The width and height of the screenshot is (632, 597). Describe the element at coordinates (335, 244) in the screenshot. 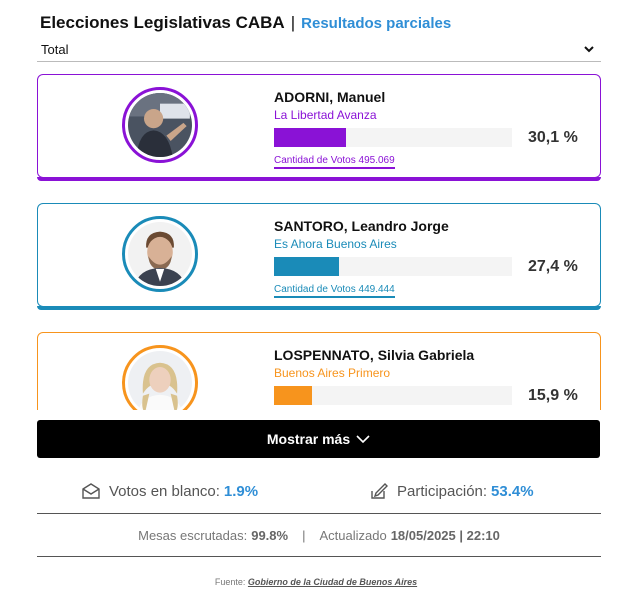

I see `candidate-party: Es Ahora Buenos Aires` at that location.